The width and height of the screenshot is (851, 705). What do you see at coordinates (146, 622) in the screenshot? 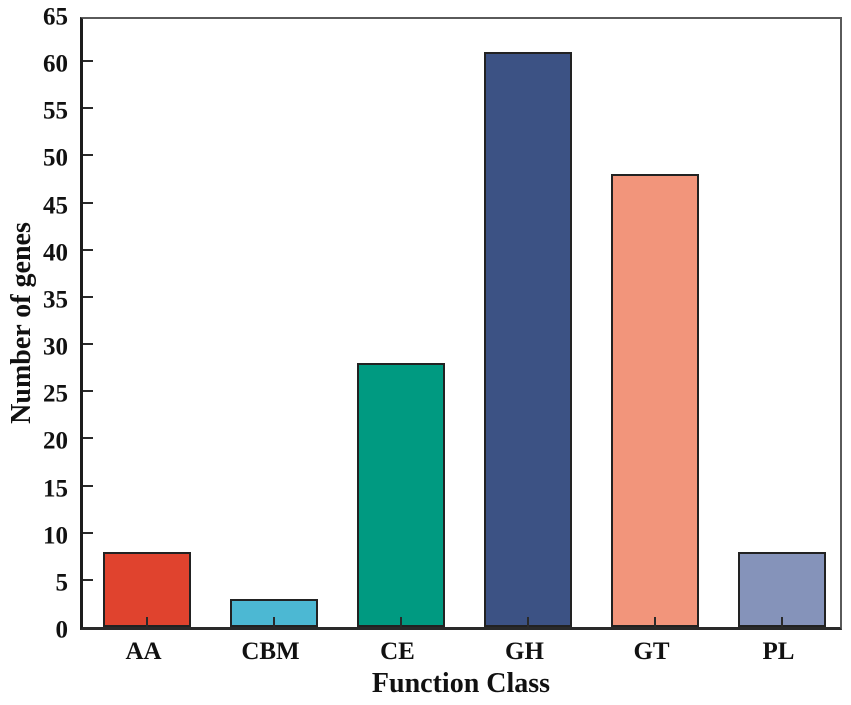
I see `x-tick-mark-AA` at bounding box center [146, 622].